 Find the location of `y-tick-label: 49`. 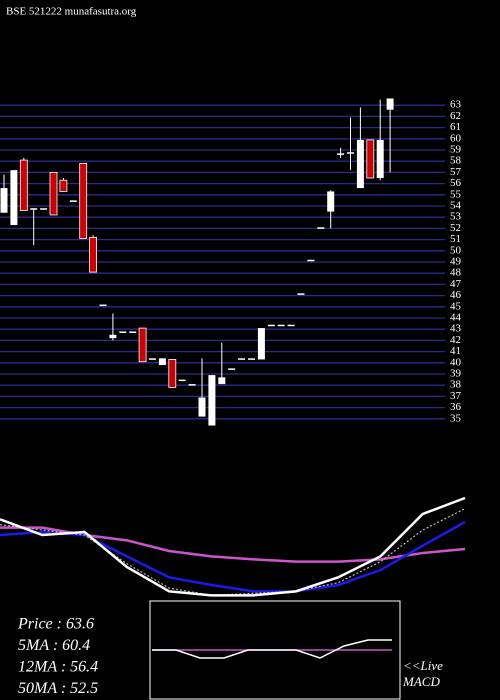

y-tick-label: 49 is located at coordinates (456, 262).